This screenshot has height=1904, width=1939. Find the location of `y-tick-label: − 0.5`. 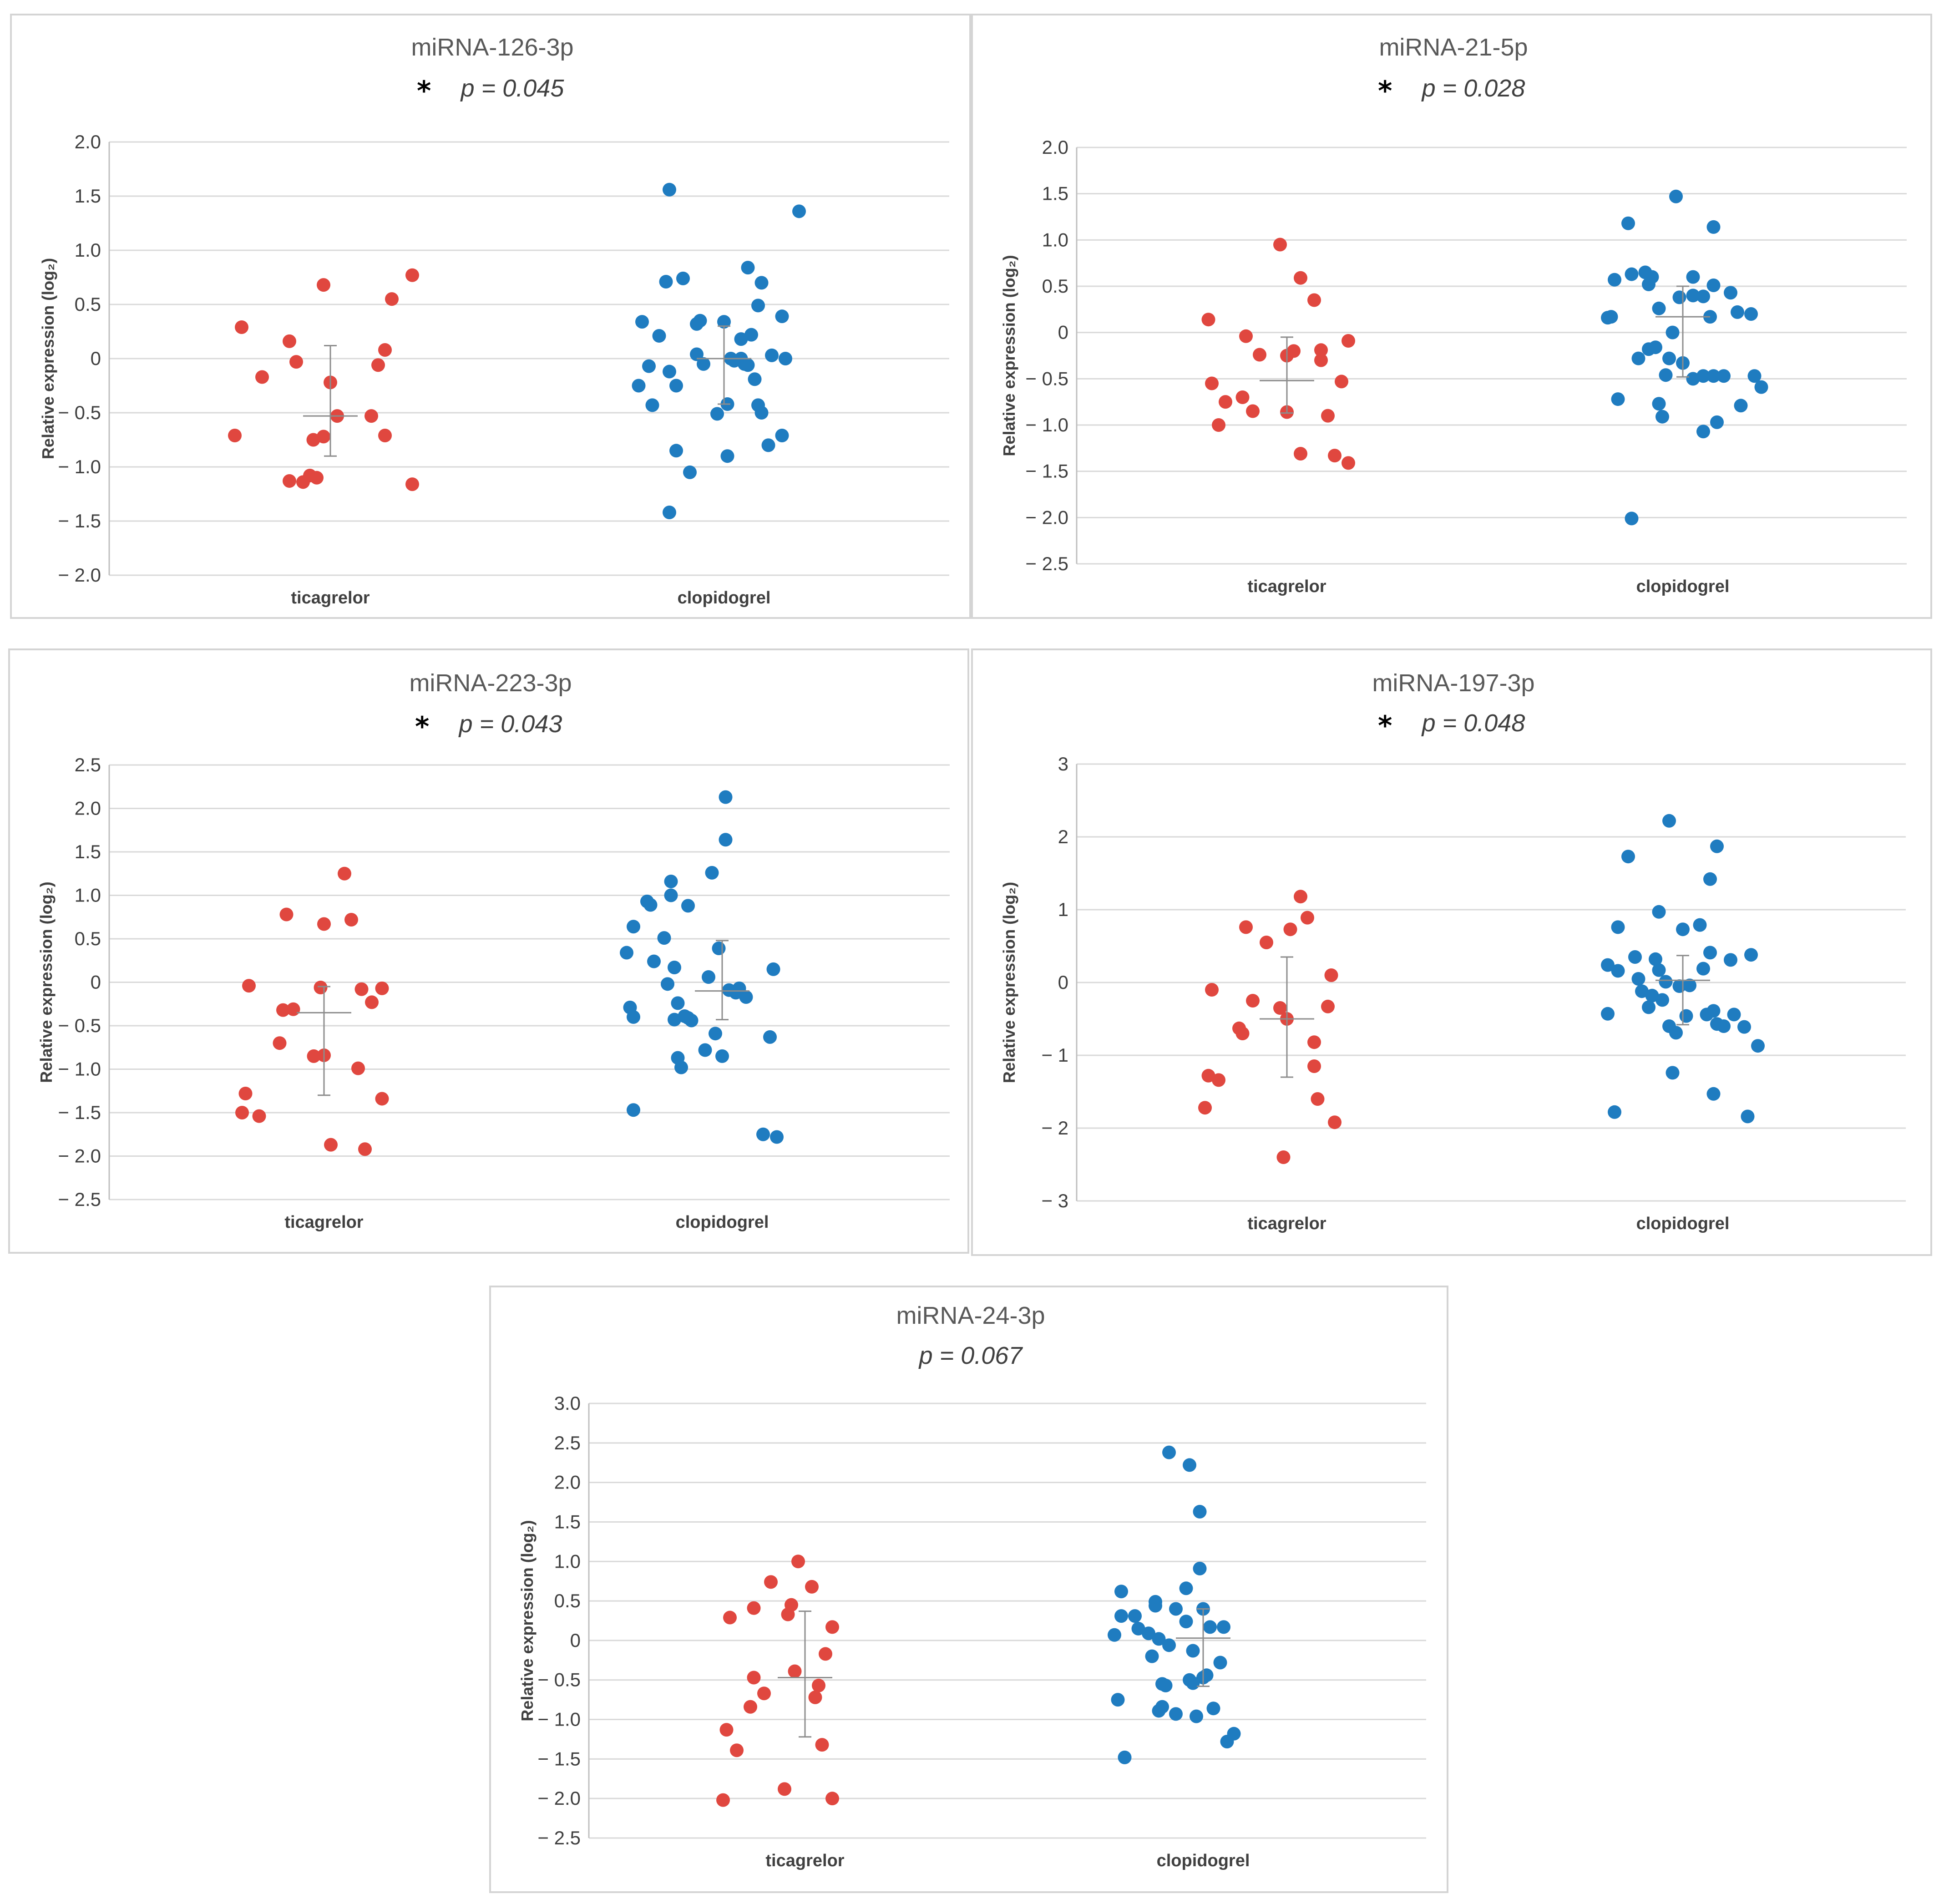

y-tick-label: − 0.5 is located at coordinates (1047, 379).